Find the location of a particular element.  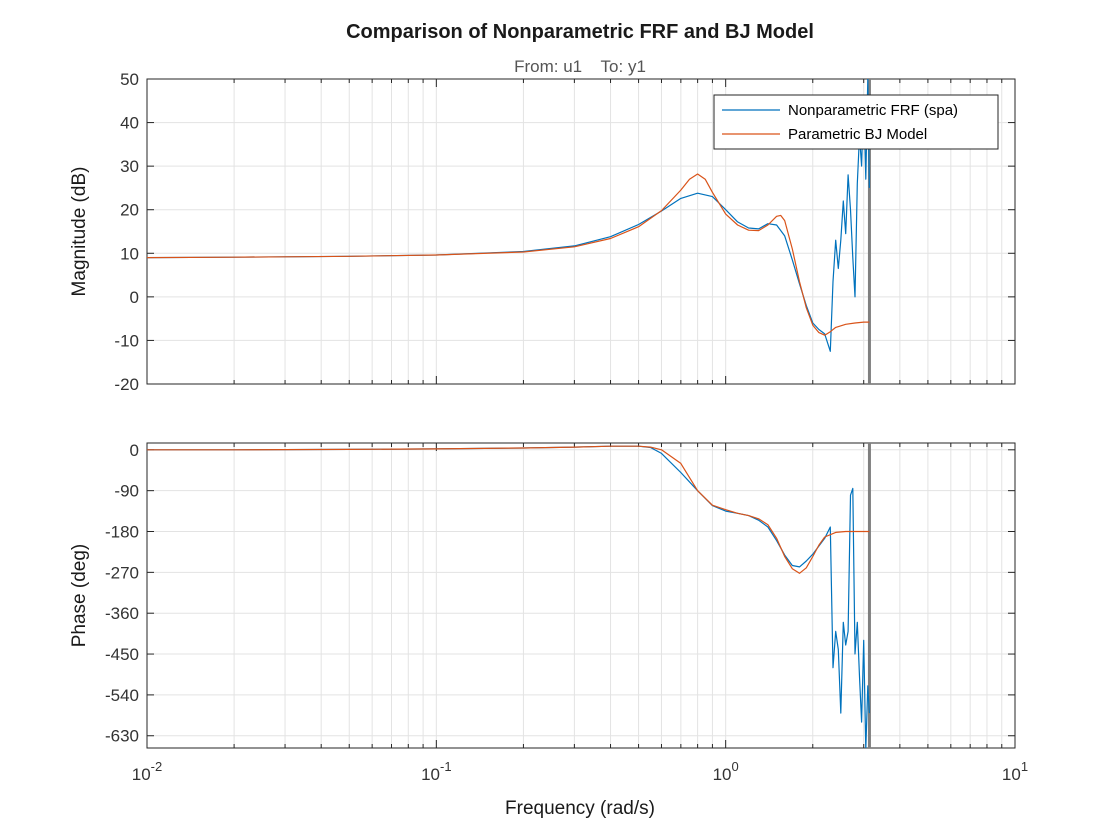

y-tick-label: -630 is located at coordinates (122, 736).